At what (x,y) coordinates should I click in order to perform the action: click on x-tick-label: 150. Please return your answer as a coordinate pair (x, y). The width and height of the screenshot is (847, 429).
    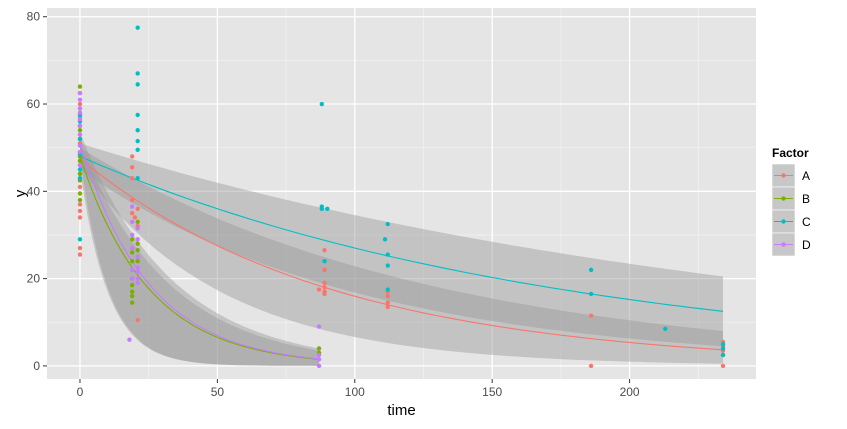
    Looking at the image, I should click on (492, 392).